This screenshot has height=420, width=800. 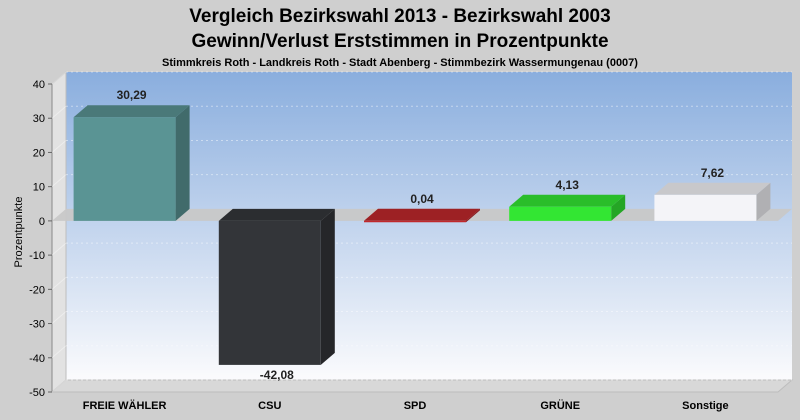 What do you see at coordinates (560, 405) in the screenshot?
I see `x-tick-label: GRÜNE` at bounding box center [560, 405].